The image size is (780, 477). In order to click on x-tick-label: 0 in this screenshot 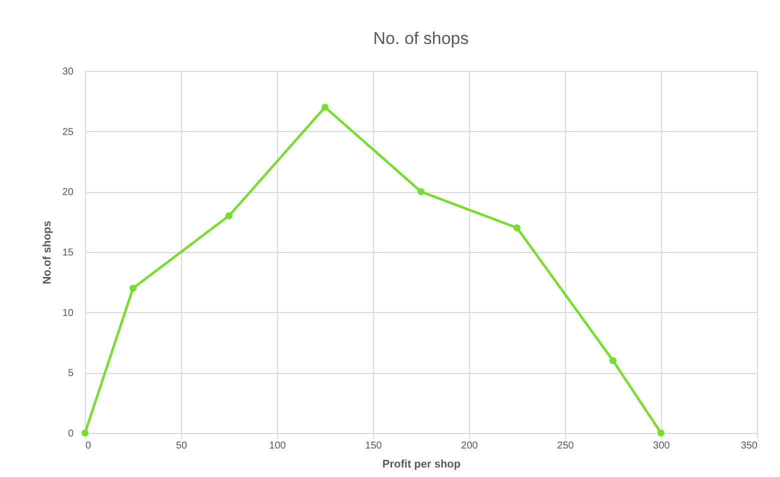, I will do `click(89, 446)`.